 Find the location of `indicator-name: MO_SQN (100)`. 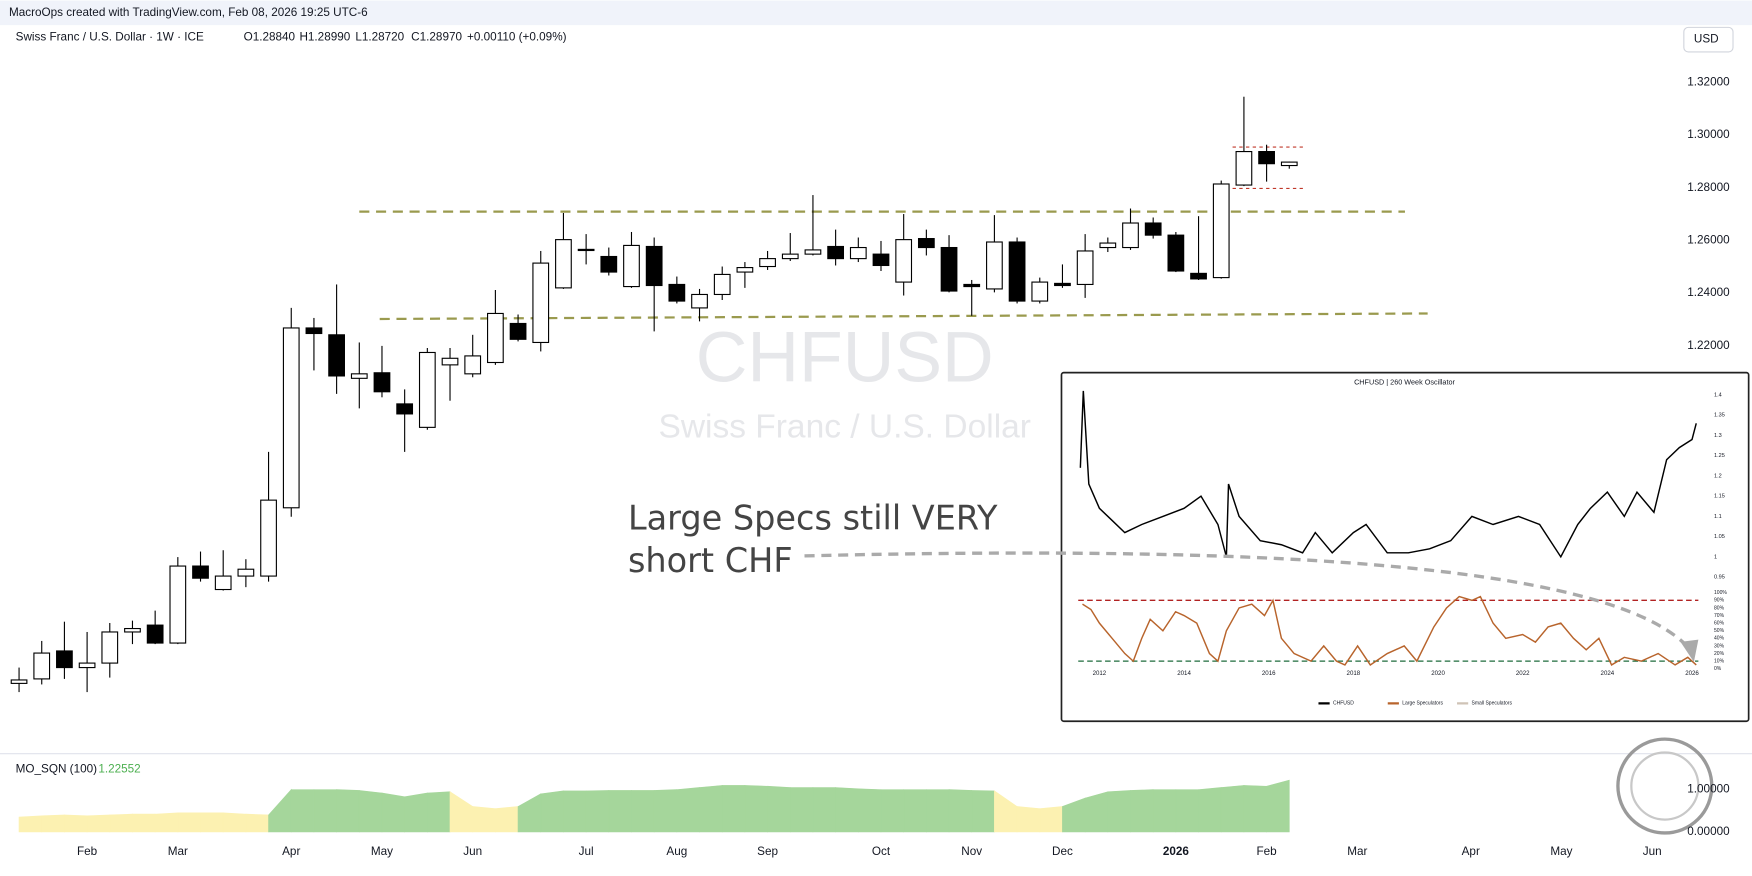

indicator-name: MO_SQN (100) is located at coordinates (56, 768).